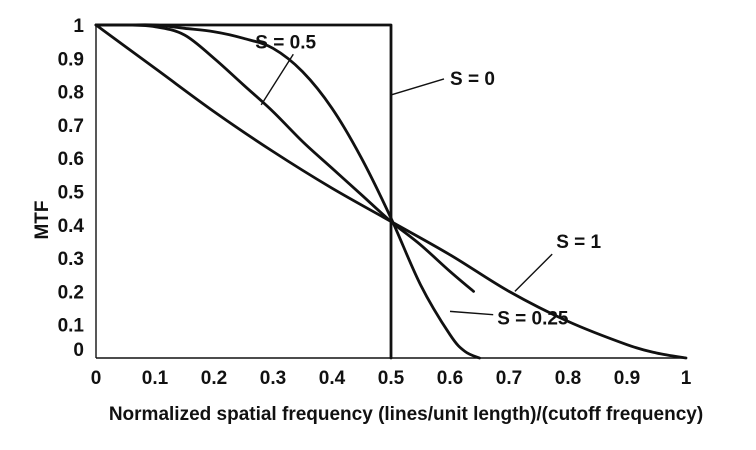 The image size is (756, 450). Describe the element at coordinates (332, 378) in the screenshot. I see `x-tick-label-0-4: 0.4` at that location.